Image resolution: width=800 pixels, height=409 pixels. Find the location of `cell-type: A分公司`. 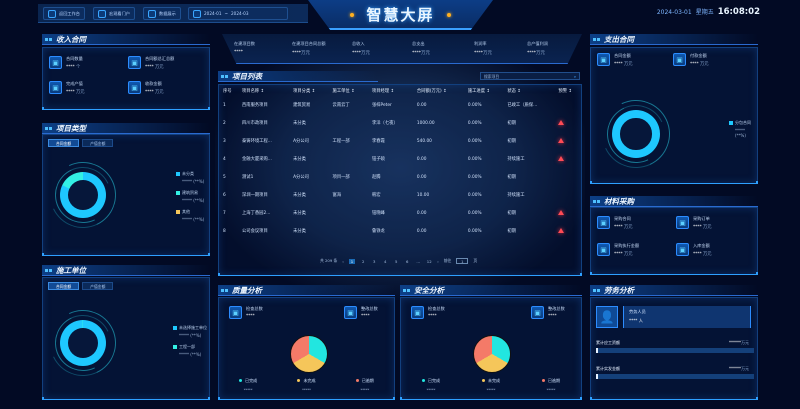

cell-type: A分公司 is located at coordinates (301, 177).